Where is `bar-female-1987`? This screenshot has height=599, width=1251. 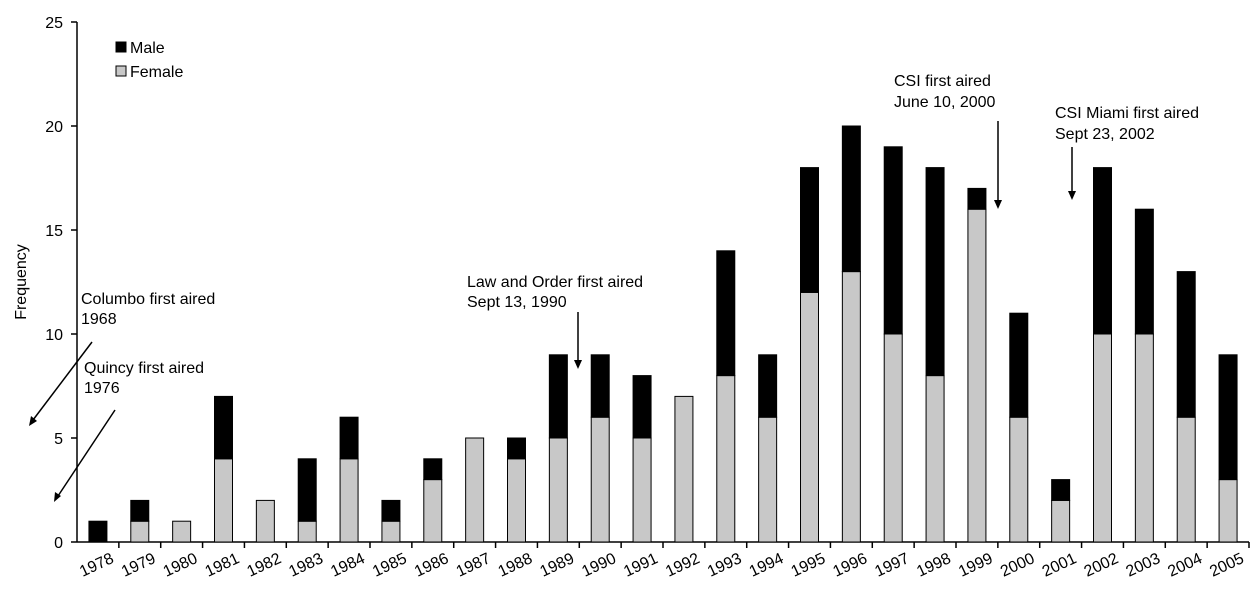
bar-female-1987 is located at coordinates (475, 490).